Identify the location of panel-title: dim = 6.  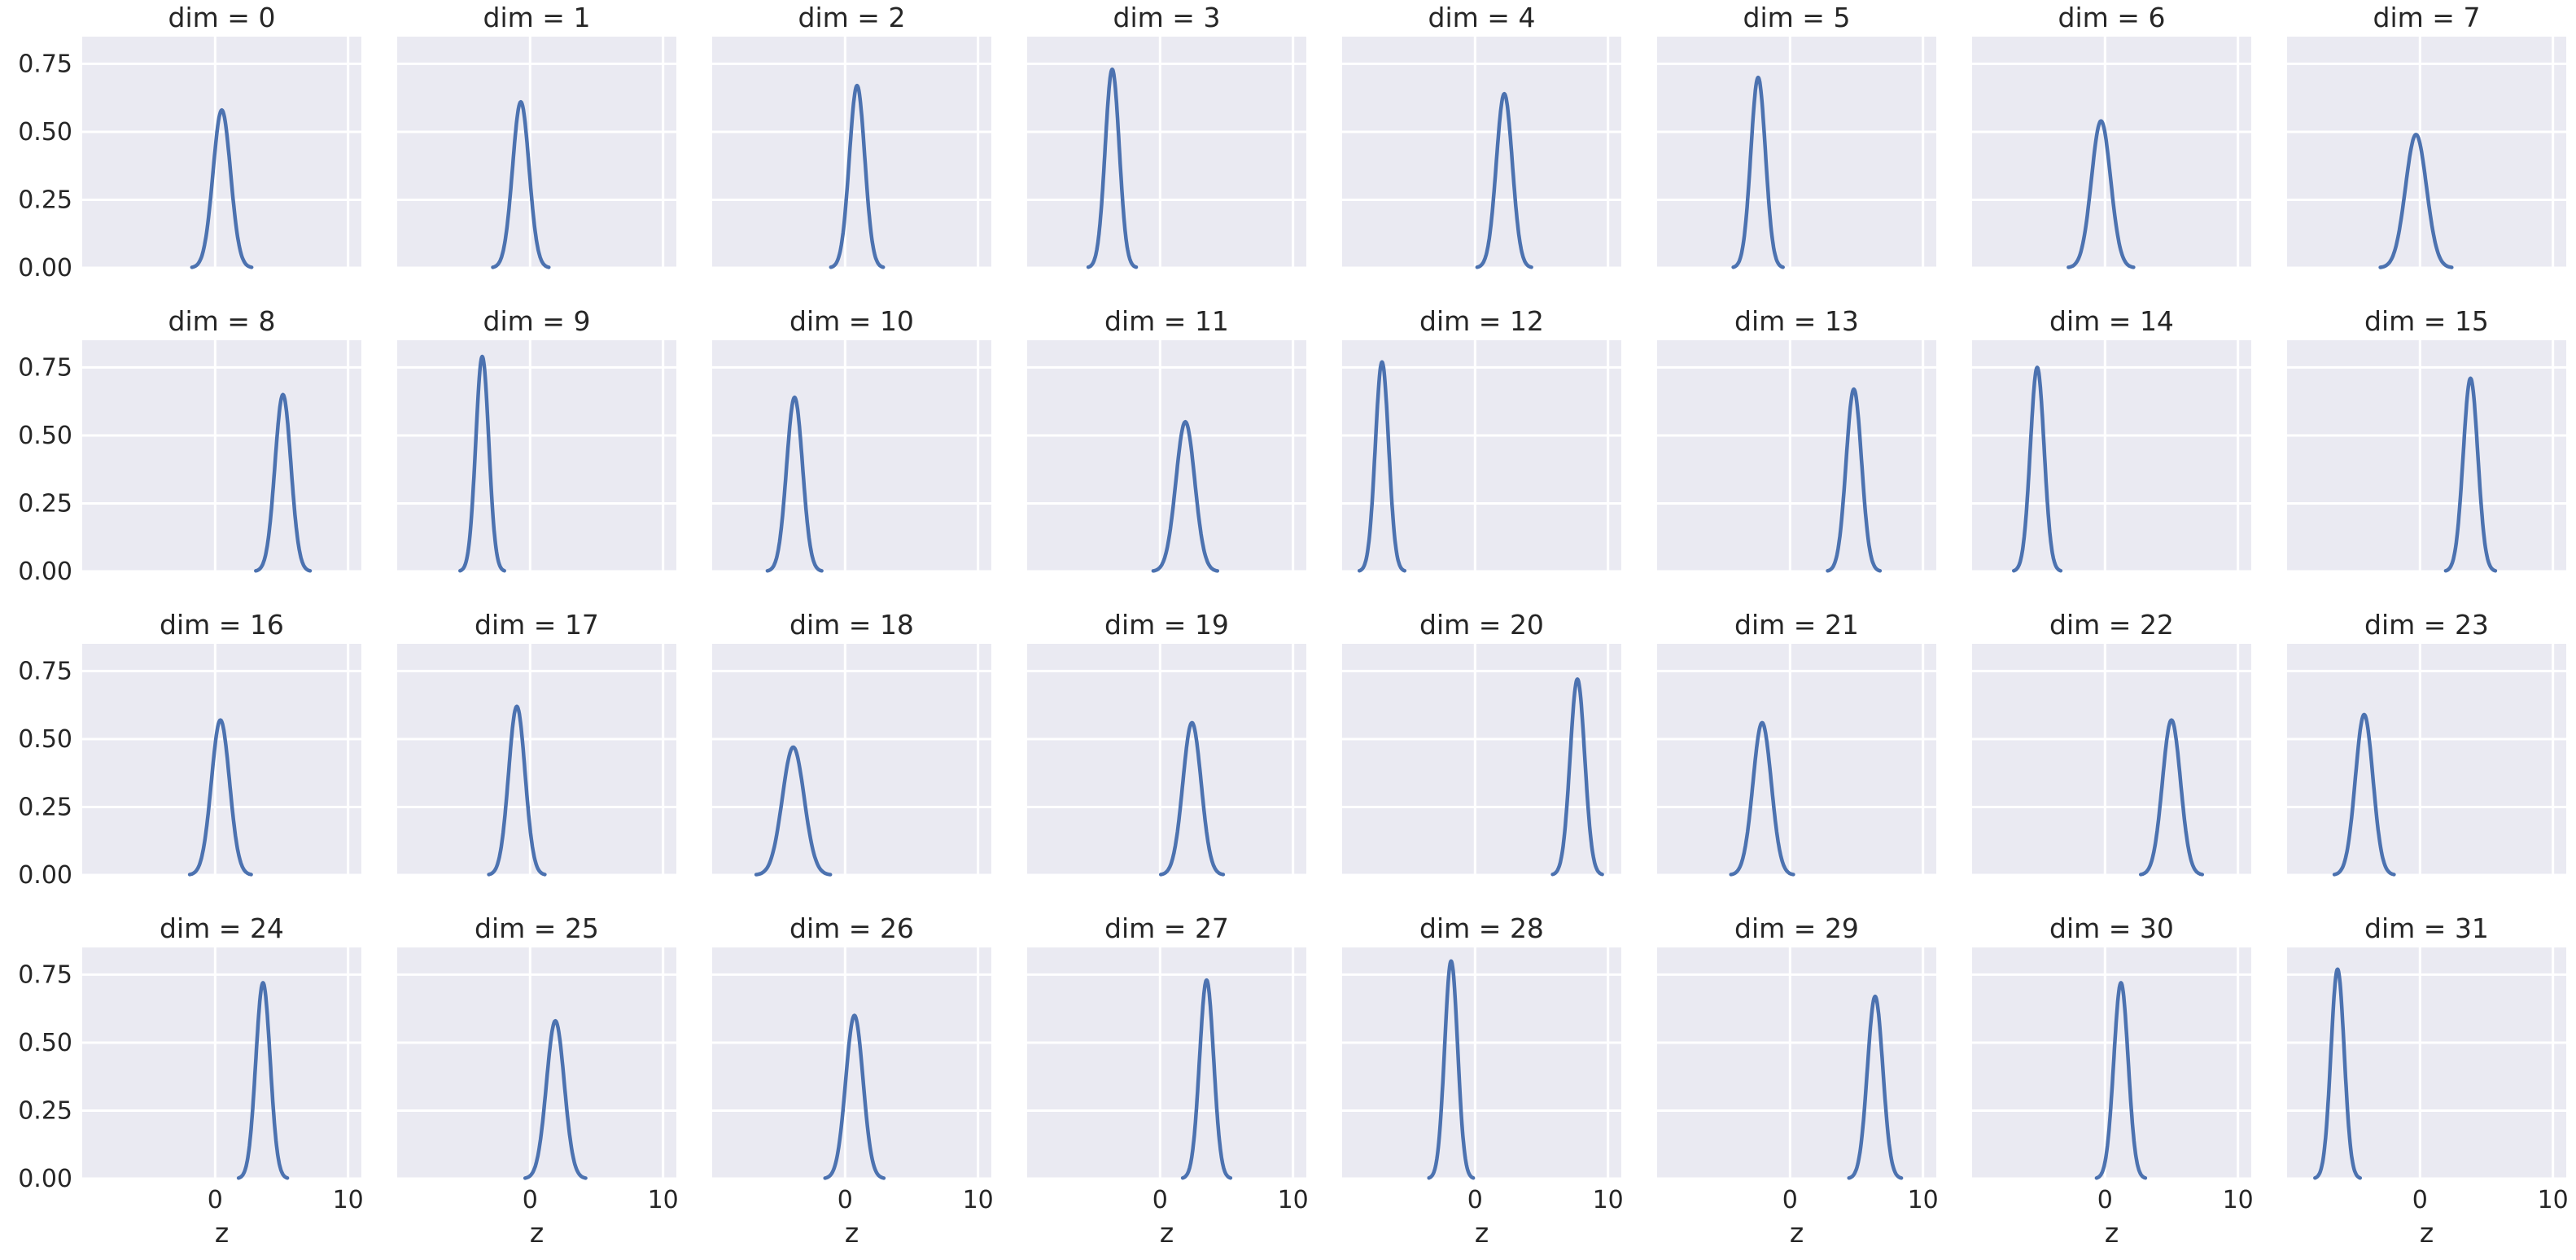
(2112, 17).